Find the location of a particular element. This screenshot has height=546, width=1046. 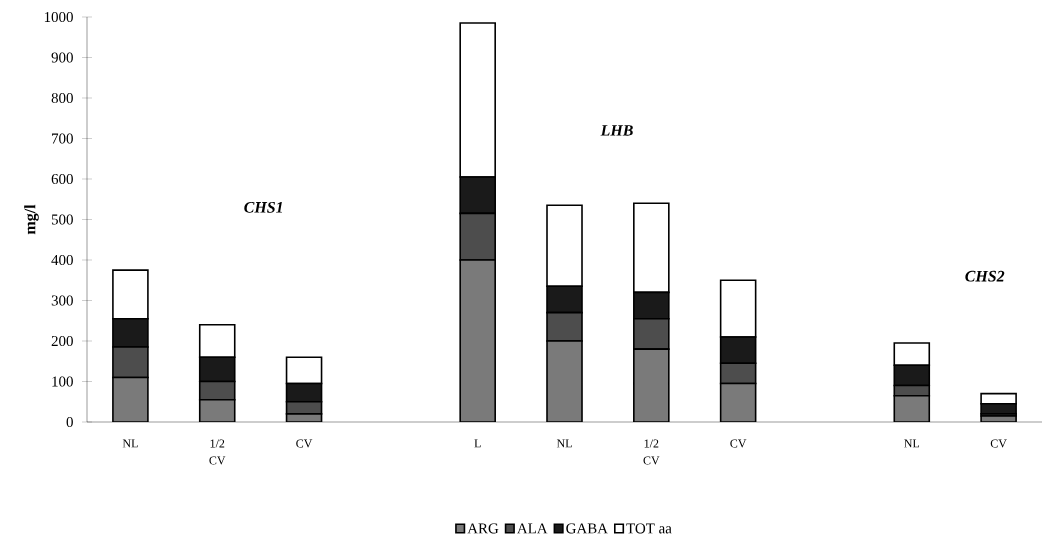

annotation: CHS2 is located at coordinates (985, 276).